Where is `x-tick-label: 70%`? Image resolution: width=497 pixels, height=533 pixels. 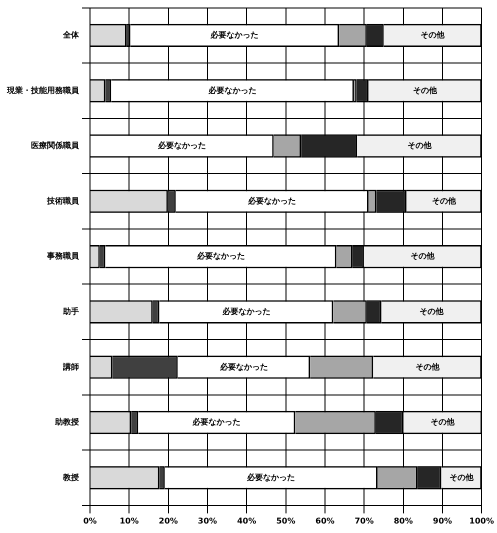
x-tick-label: 70% is located at coordinates (364, 521).